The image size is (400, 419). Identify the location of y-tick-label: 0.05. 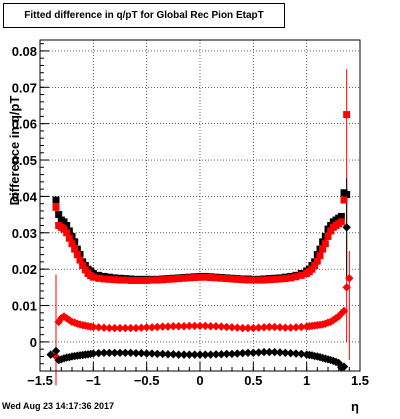
(24, 160).